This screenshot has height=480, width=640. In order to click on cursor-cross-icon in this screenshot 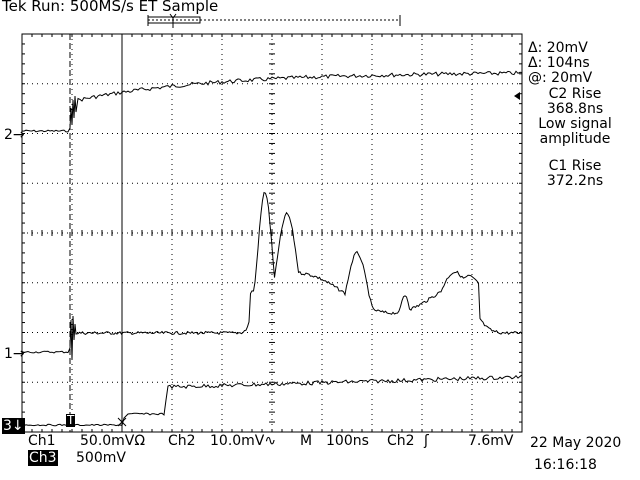, I will do `click(122, 422)`.